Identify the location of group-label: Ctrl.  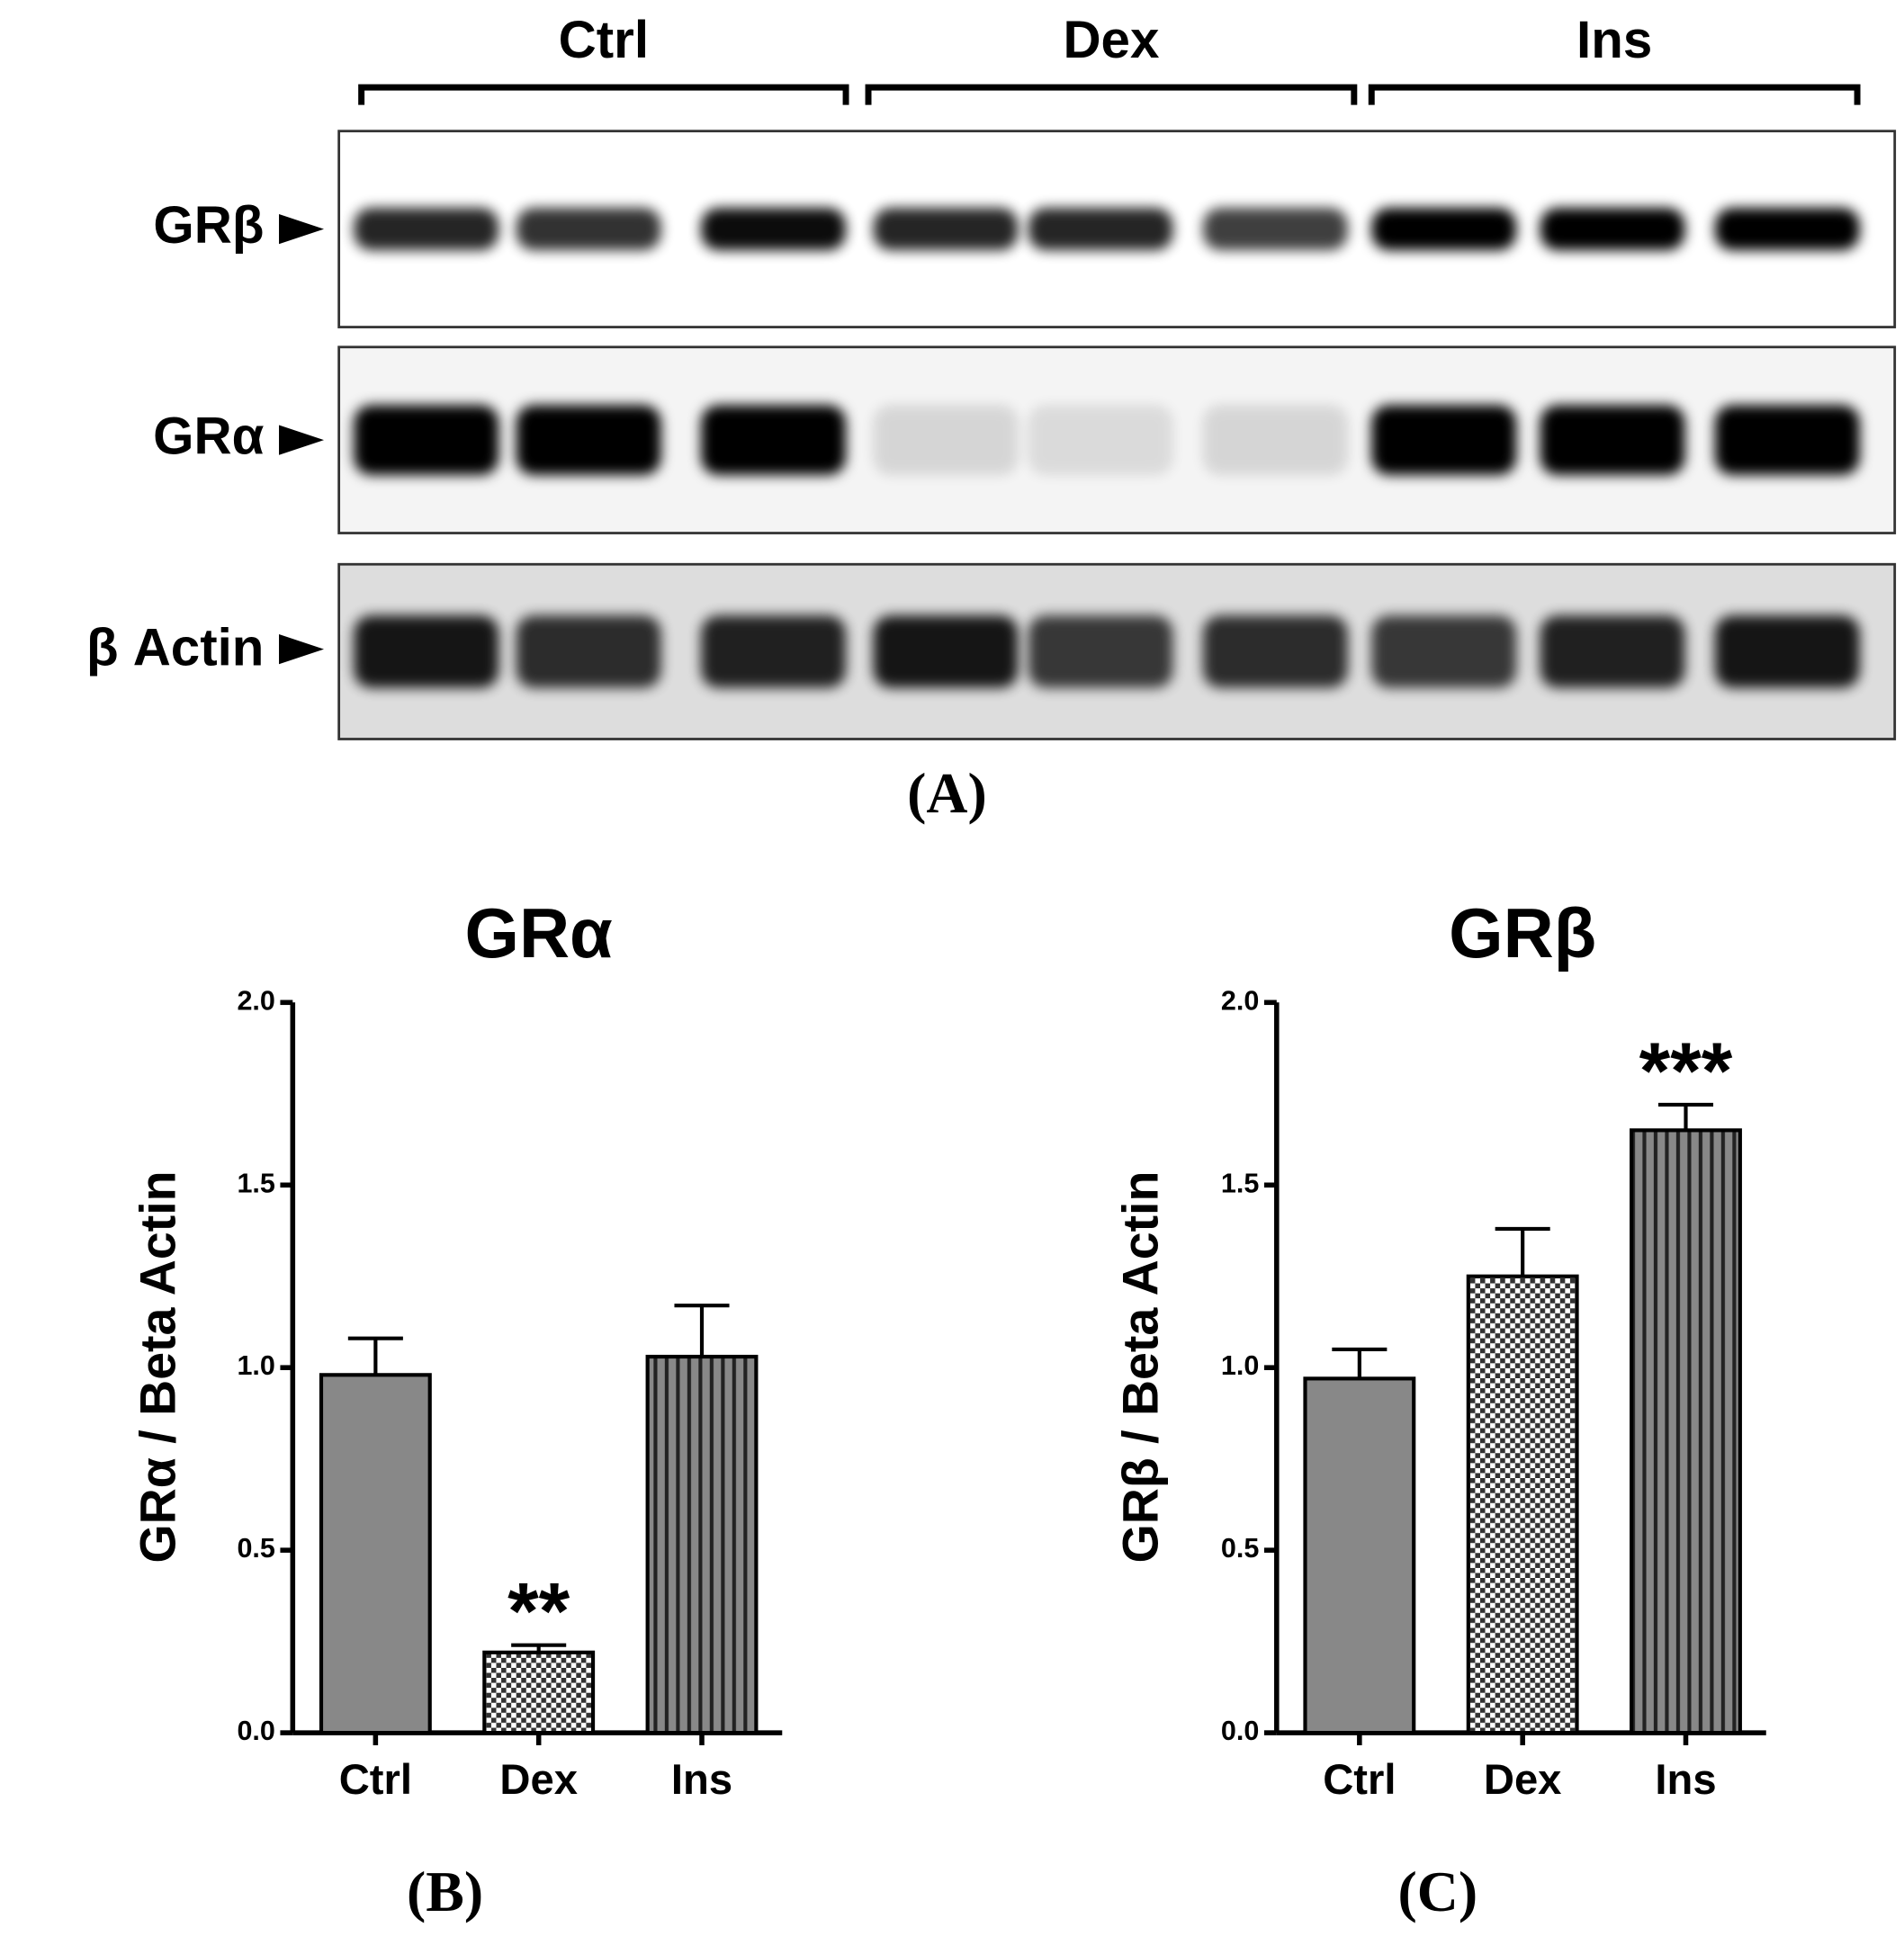
(604, 40).